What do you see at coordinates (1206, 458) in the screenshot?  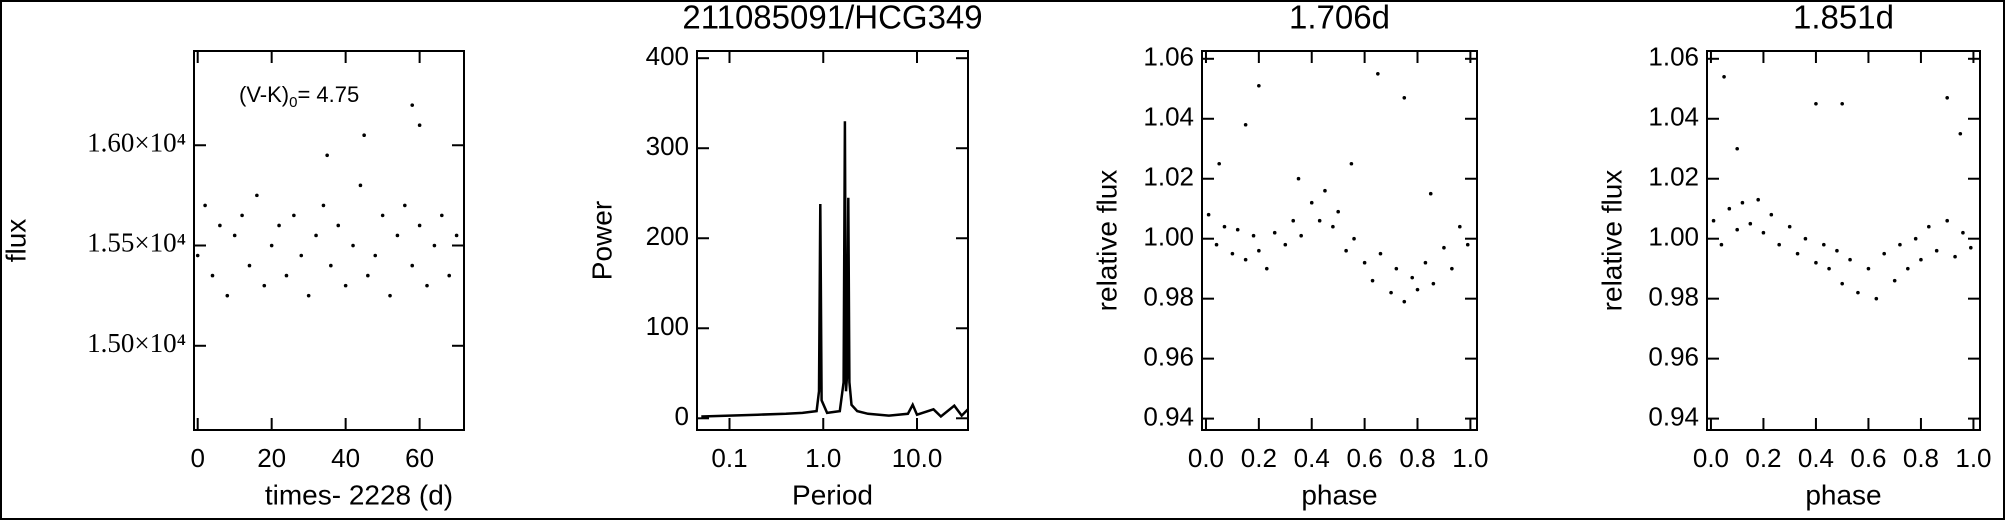 I see `x-tick-label: 0.0` at bounding box center [1206, 458].